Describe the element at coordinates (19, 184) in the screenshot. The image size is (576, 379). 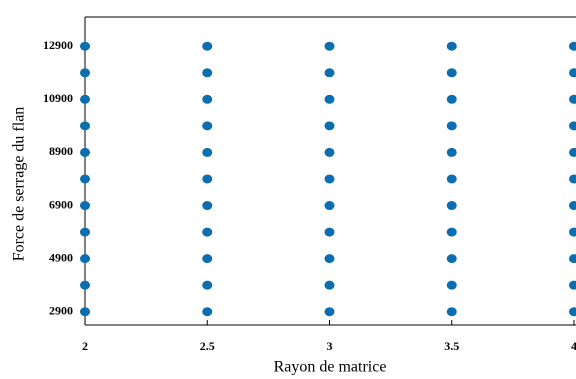
I see `y-axis-label: Force de serrage du flan` at that location.